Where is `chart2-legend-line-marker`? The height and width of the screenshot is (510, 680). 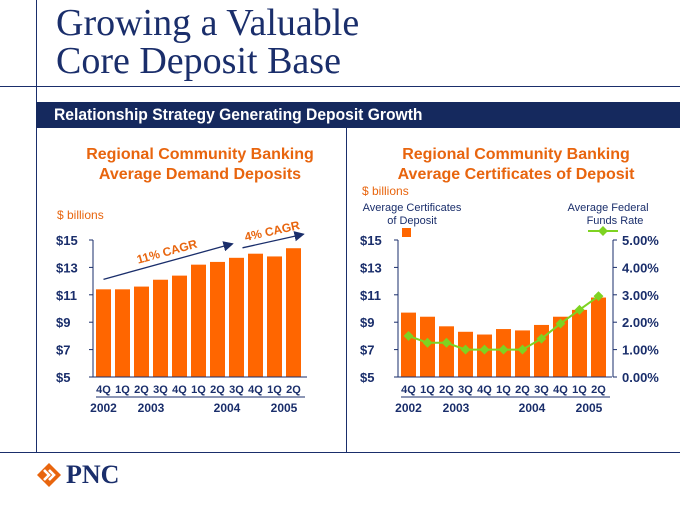
chart2-legend-line-marker is located at coordinates (603, 231).